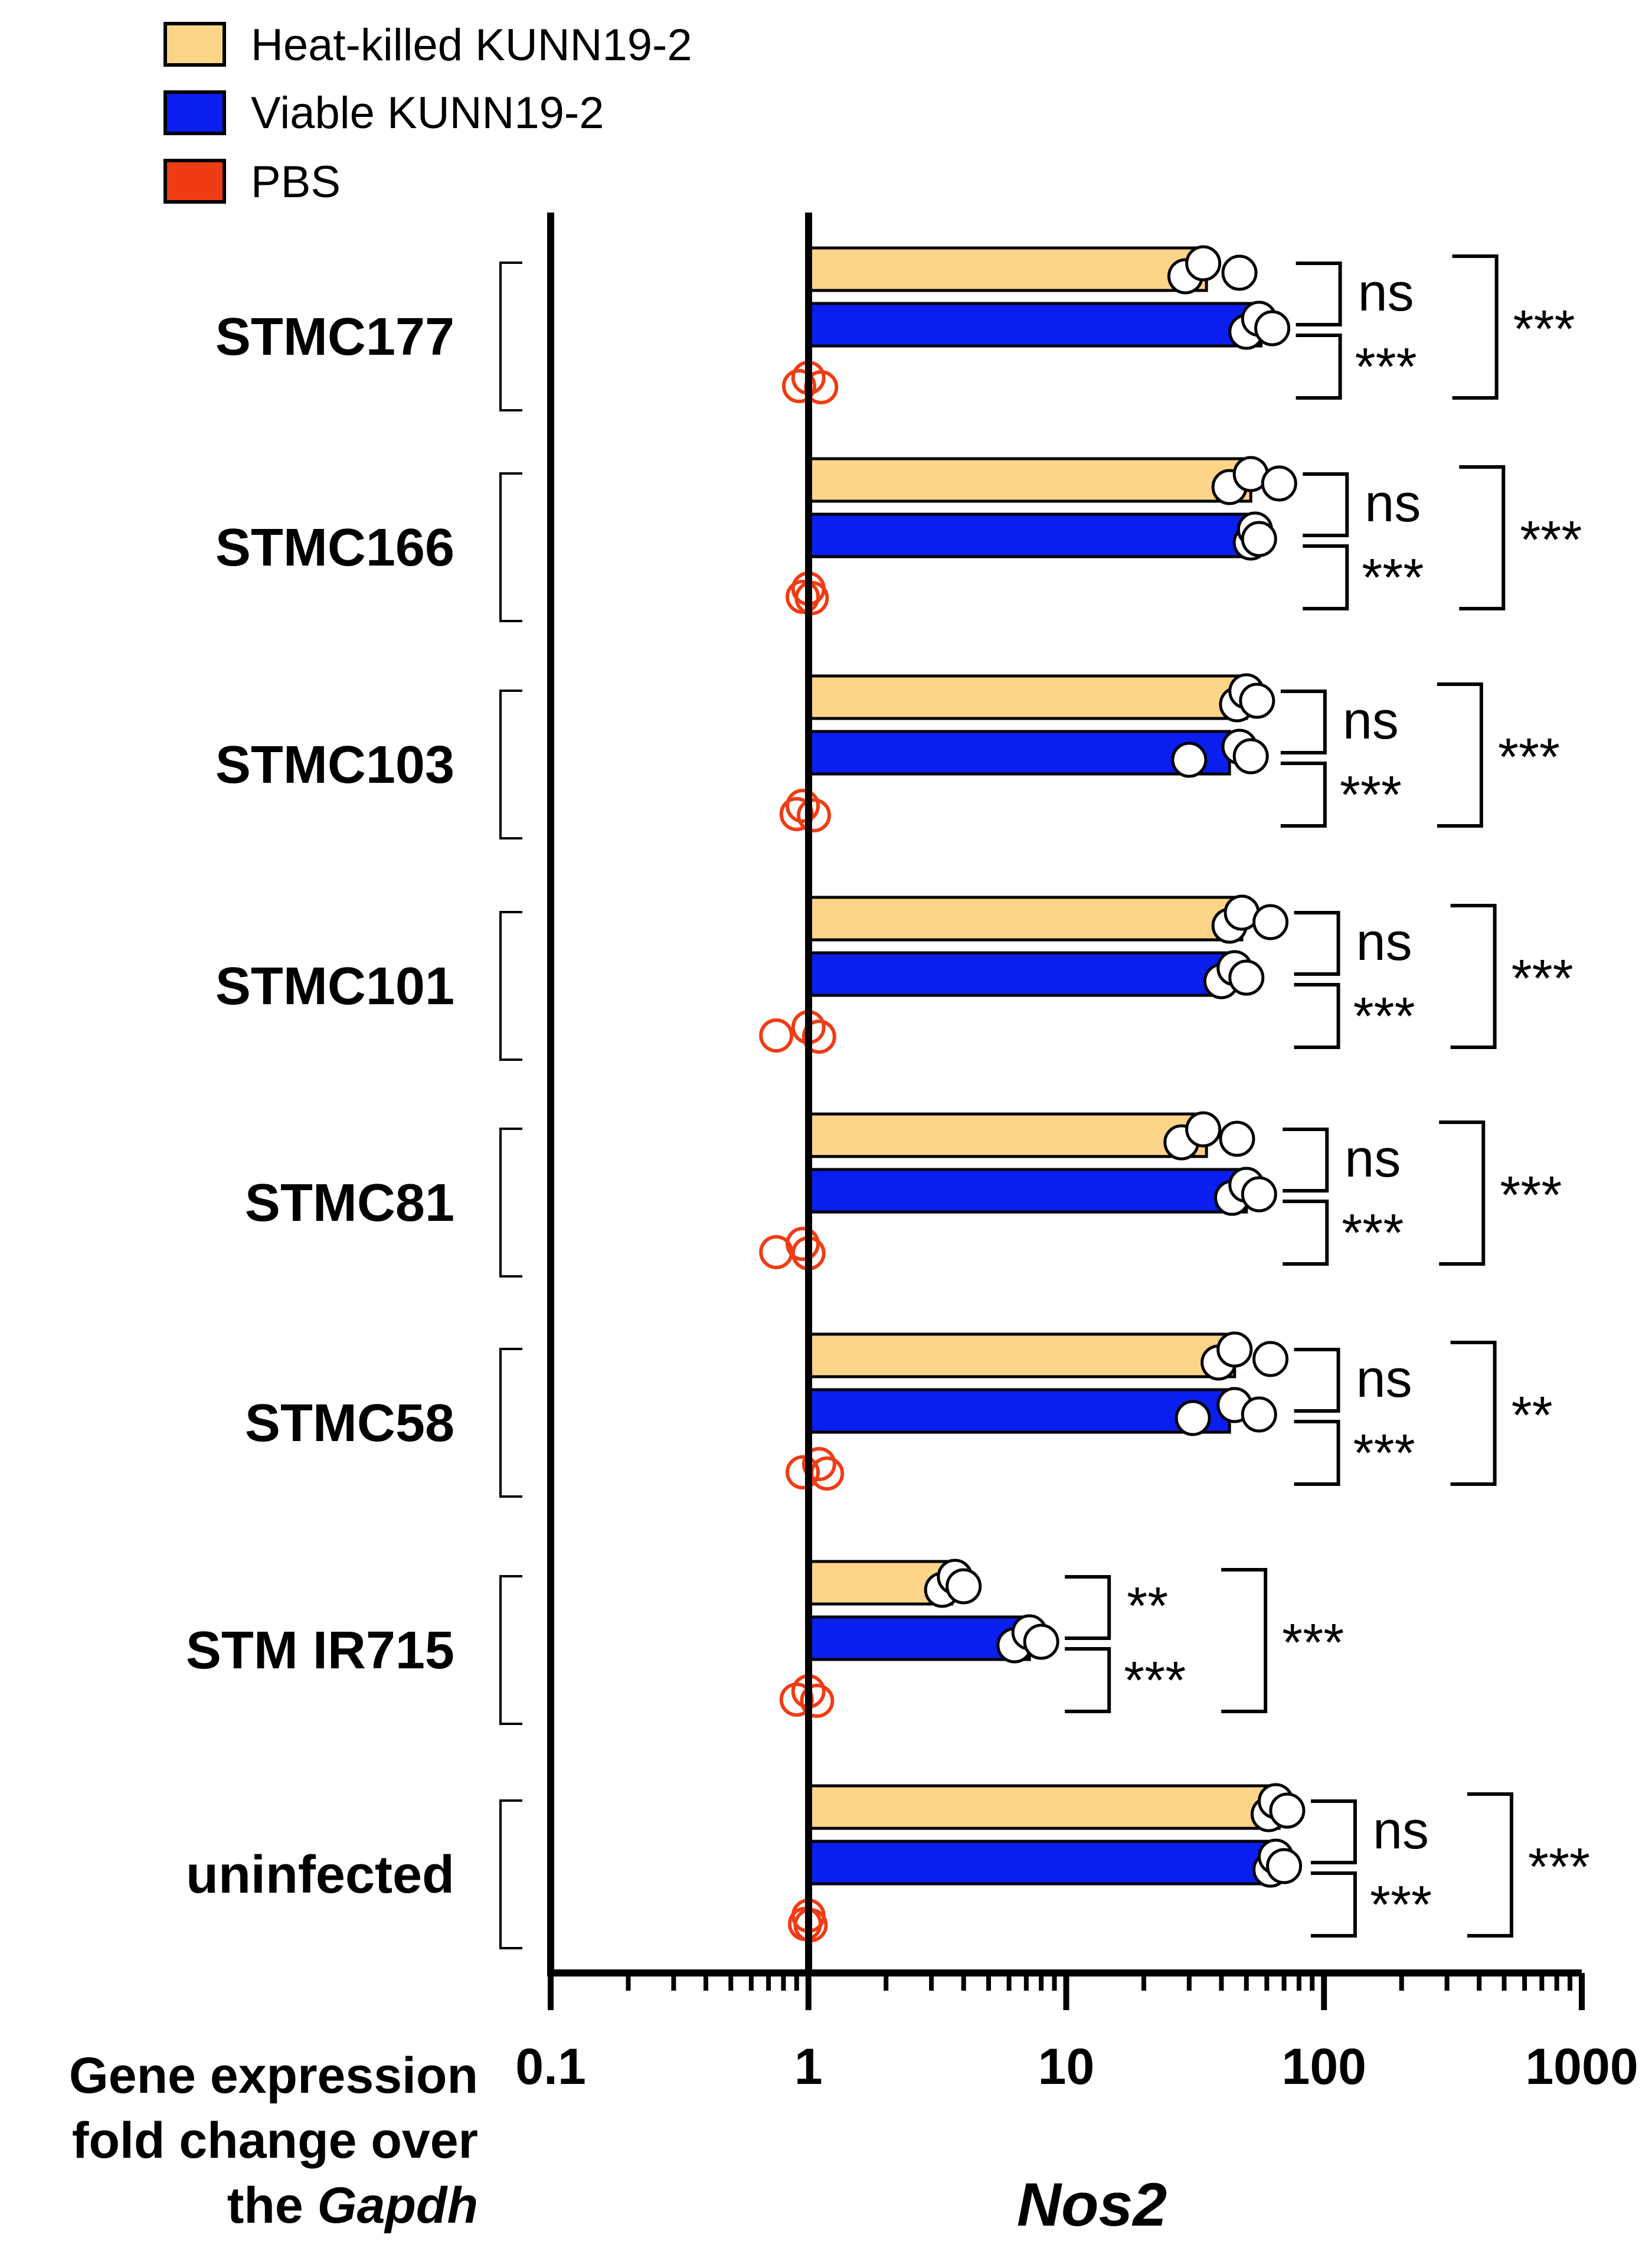 The image size is (1652, 2264). I want to click on legend-item-heat-killed: Heat-killed KUNN19-2, so click(428, 45).